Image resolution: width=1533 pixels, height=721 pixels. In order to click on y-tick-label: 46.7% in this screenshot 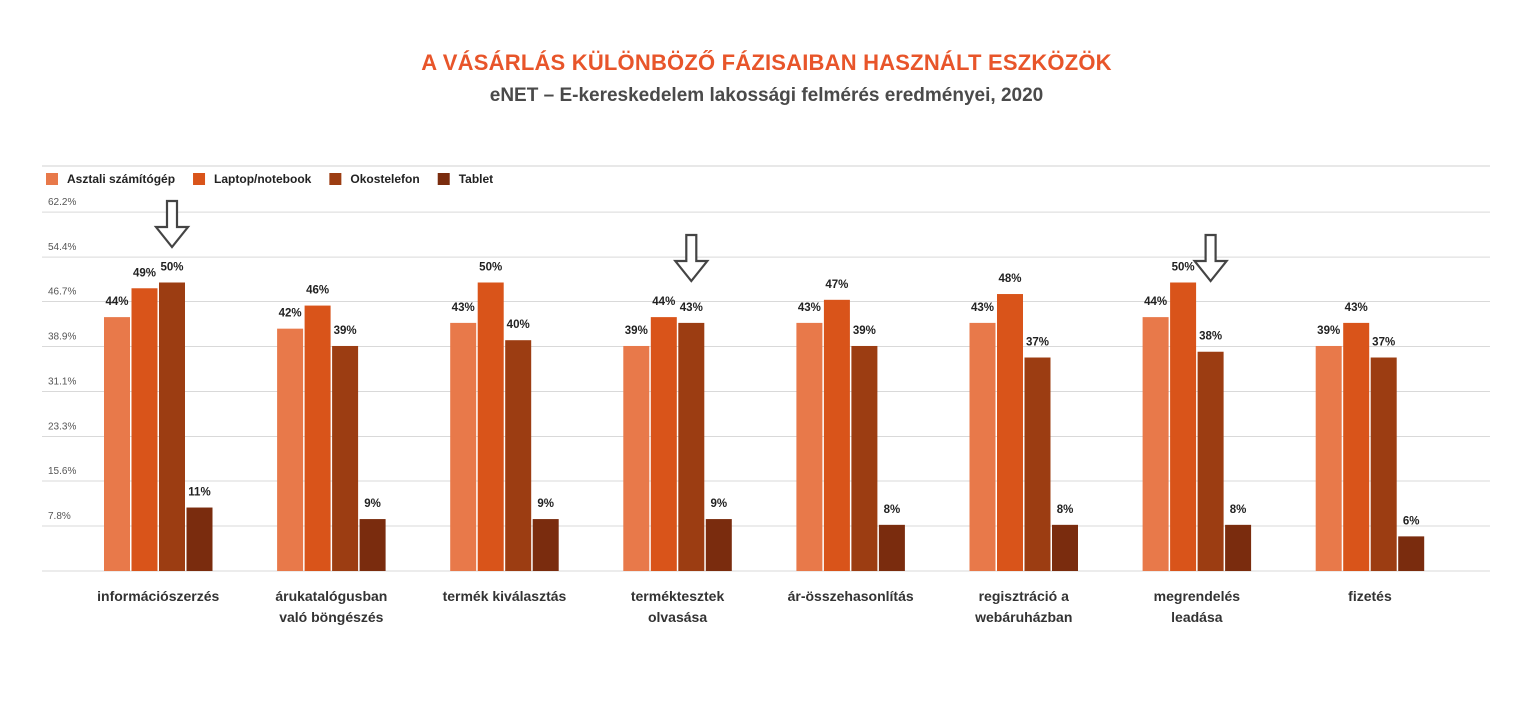, I will do `click(62, 292)`.